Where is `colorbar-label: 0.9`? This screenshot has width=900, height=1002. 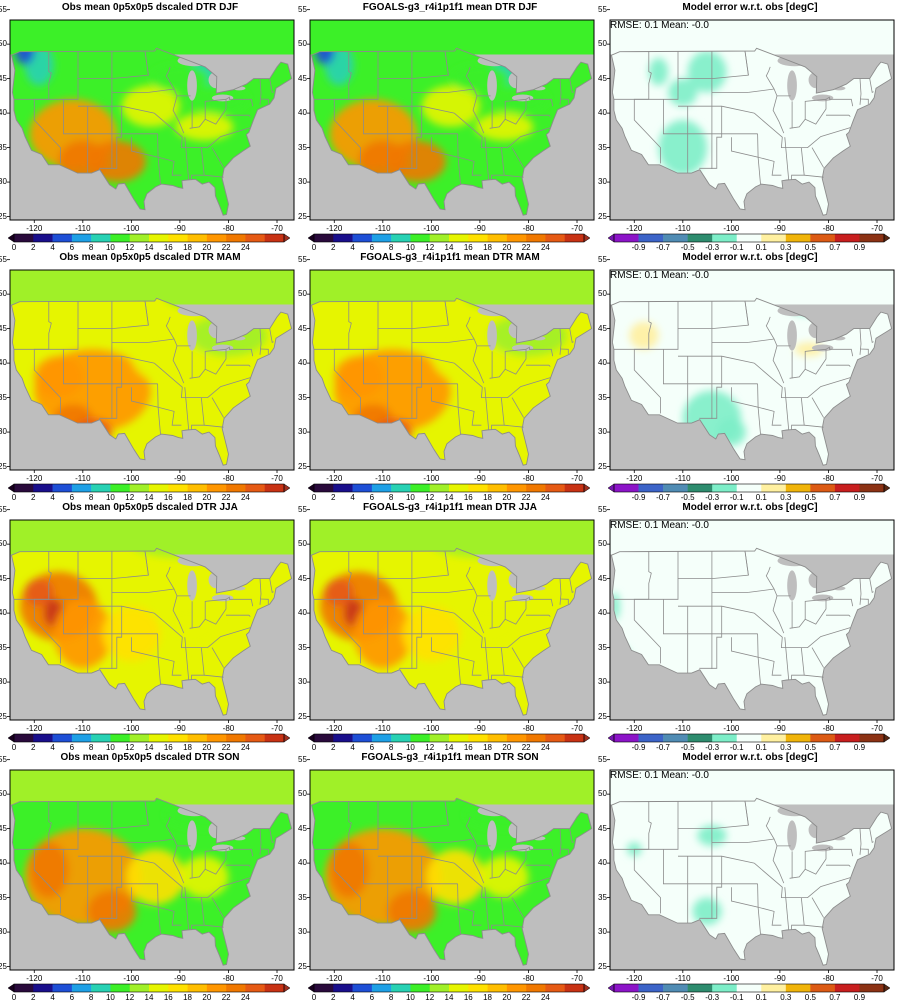 colorbar-label: 0.9 is located at coordinates (859, 997).